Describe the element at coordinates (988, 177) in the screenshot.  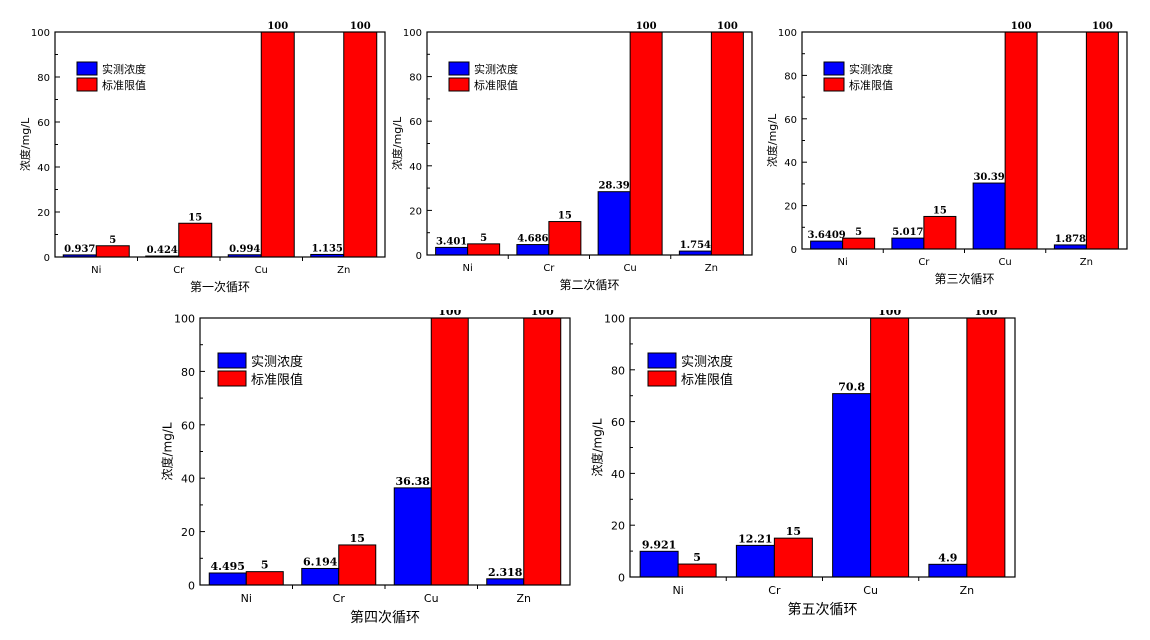
I see `data-label-measured-cu: 30.39` at that location.